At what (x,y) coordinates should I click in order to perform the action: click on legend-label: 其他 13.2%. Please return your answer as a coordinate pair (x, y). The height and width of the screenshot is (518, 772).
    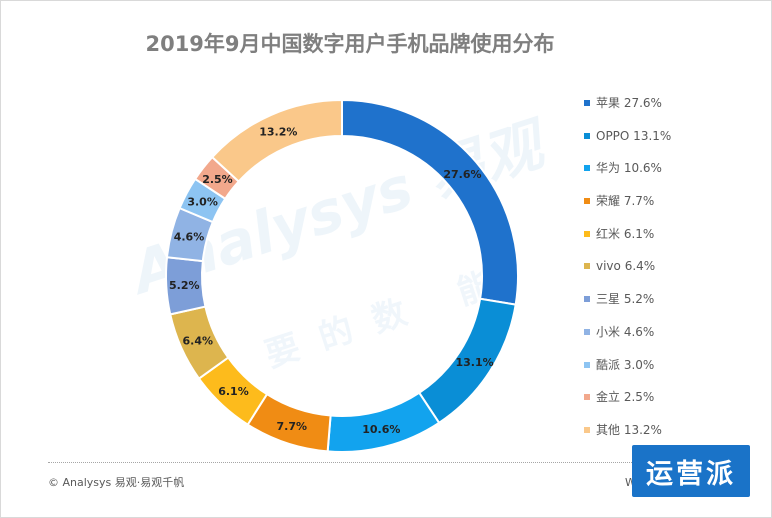
    Looking at the image, I should click on (629, 429).